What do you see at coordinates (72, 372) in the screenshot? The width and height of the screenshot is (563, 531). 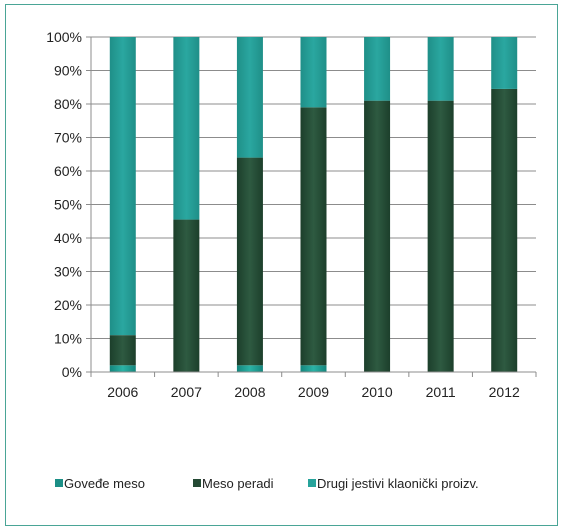 I see `y-tick-label: 0%` at bounding box center [72, 372].